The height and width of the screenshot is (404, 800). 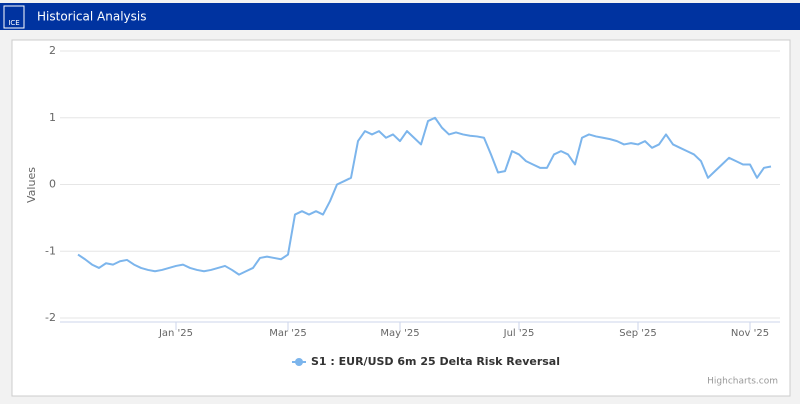 What do you see at coordinates (750, 333) in the screenshot?
I see `x-tick-label: Nov '25` at bounding box center [750, 333].